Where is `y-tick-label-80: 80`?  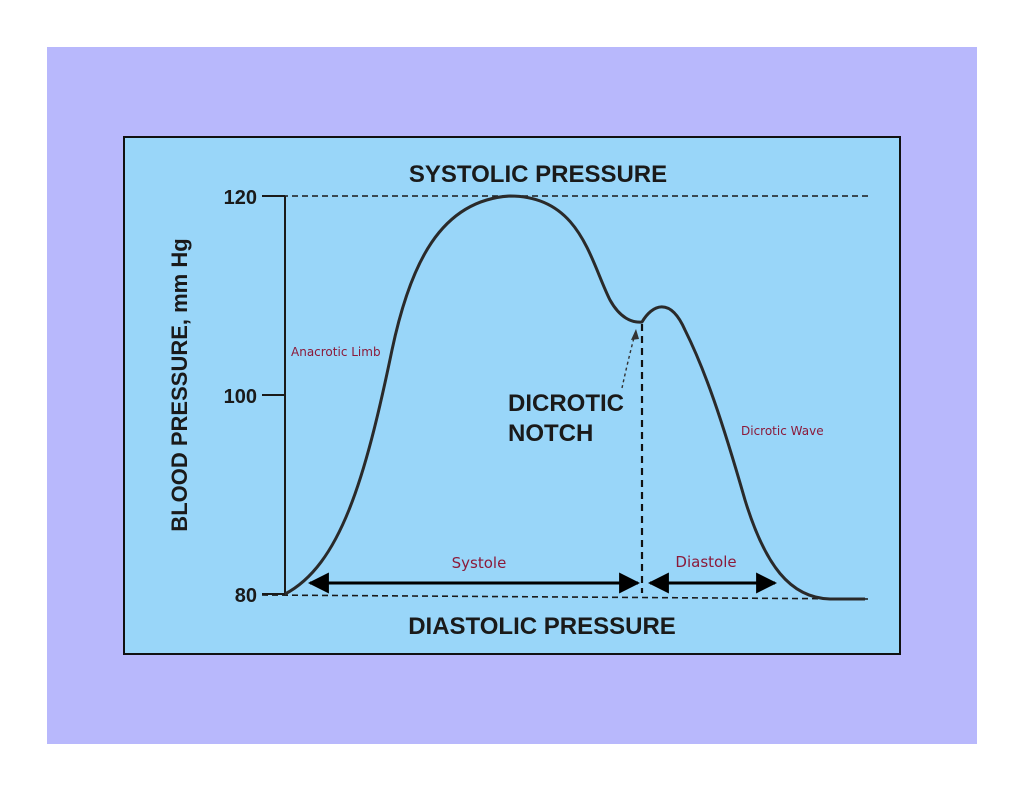 y-tick-label-80: 80 is located at coordinates (246, 596).